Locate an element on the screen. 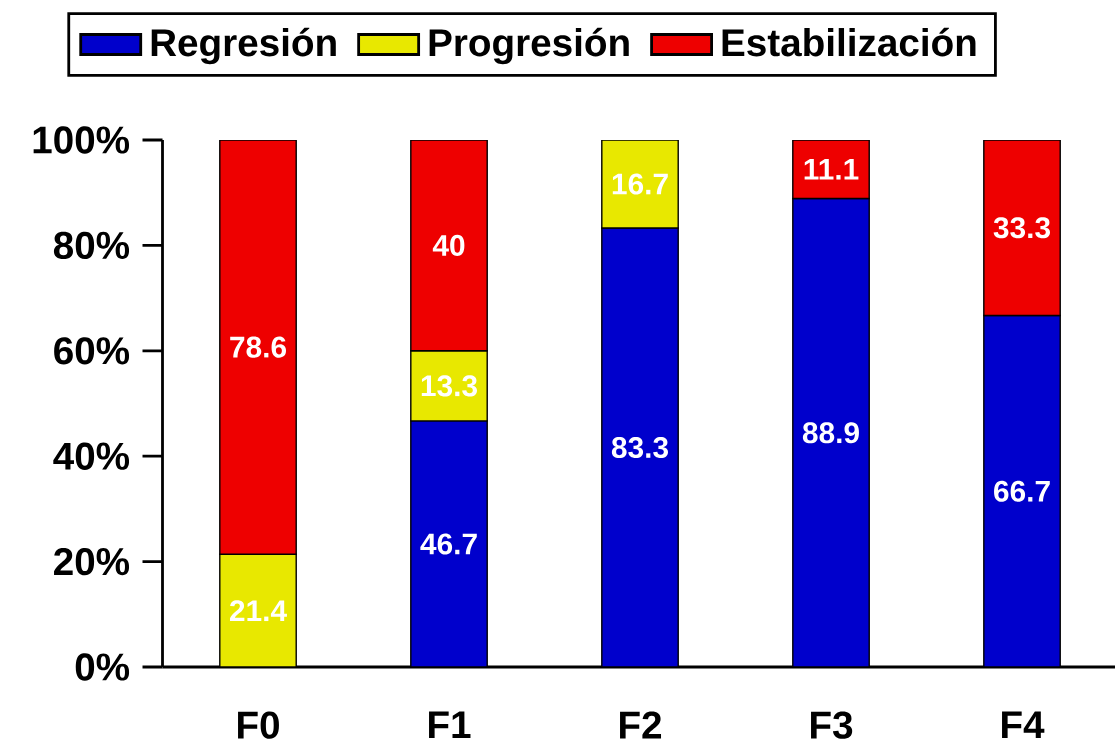  data-label: 83.3 is located at coordinates (640, 447).